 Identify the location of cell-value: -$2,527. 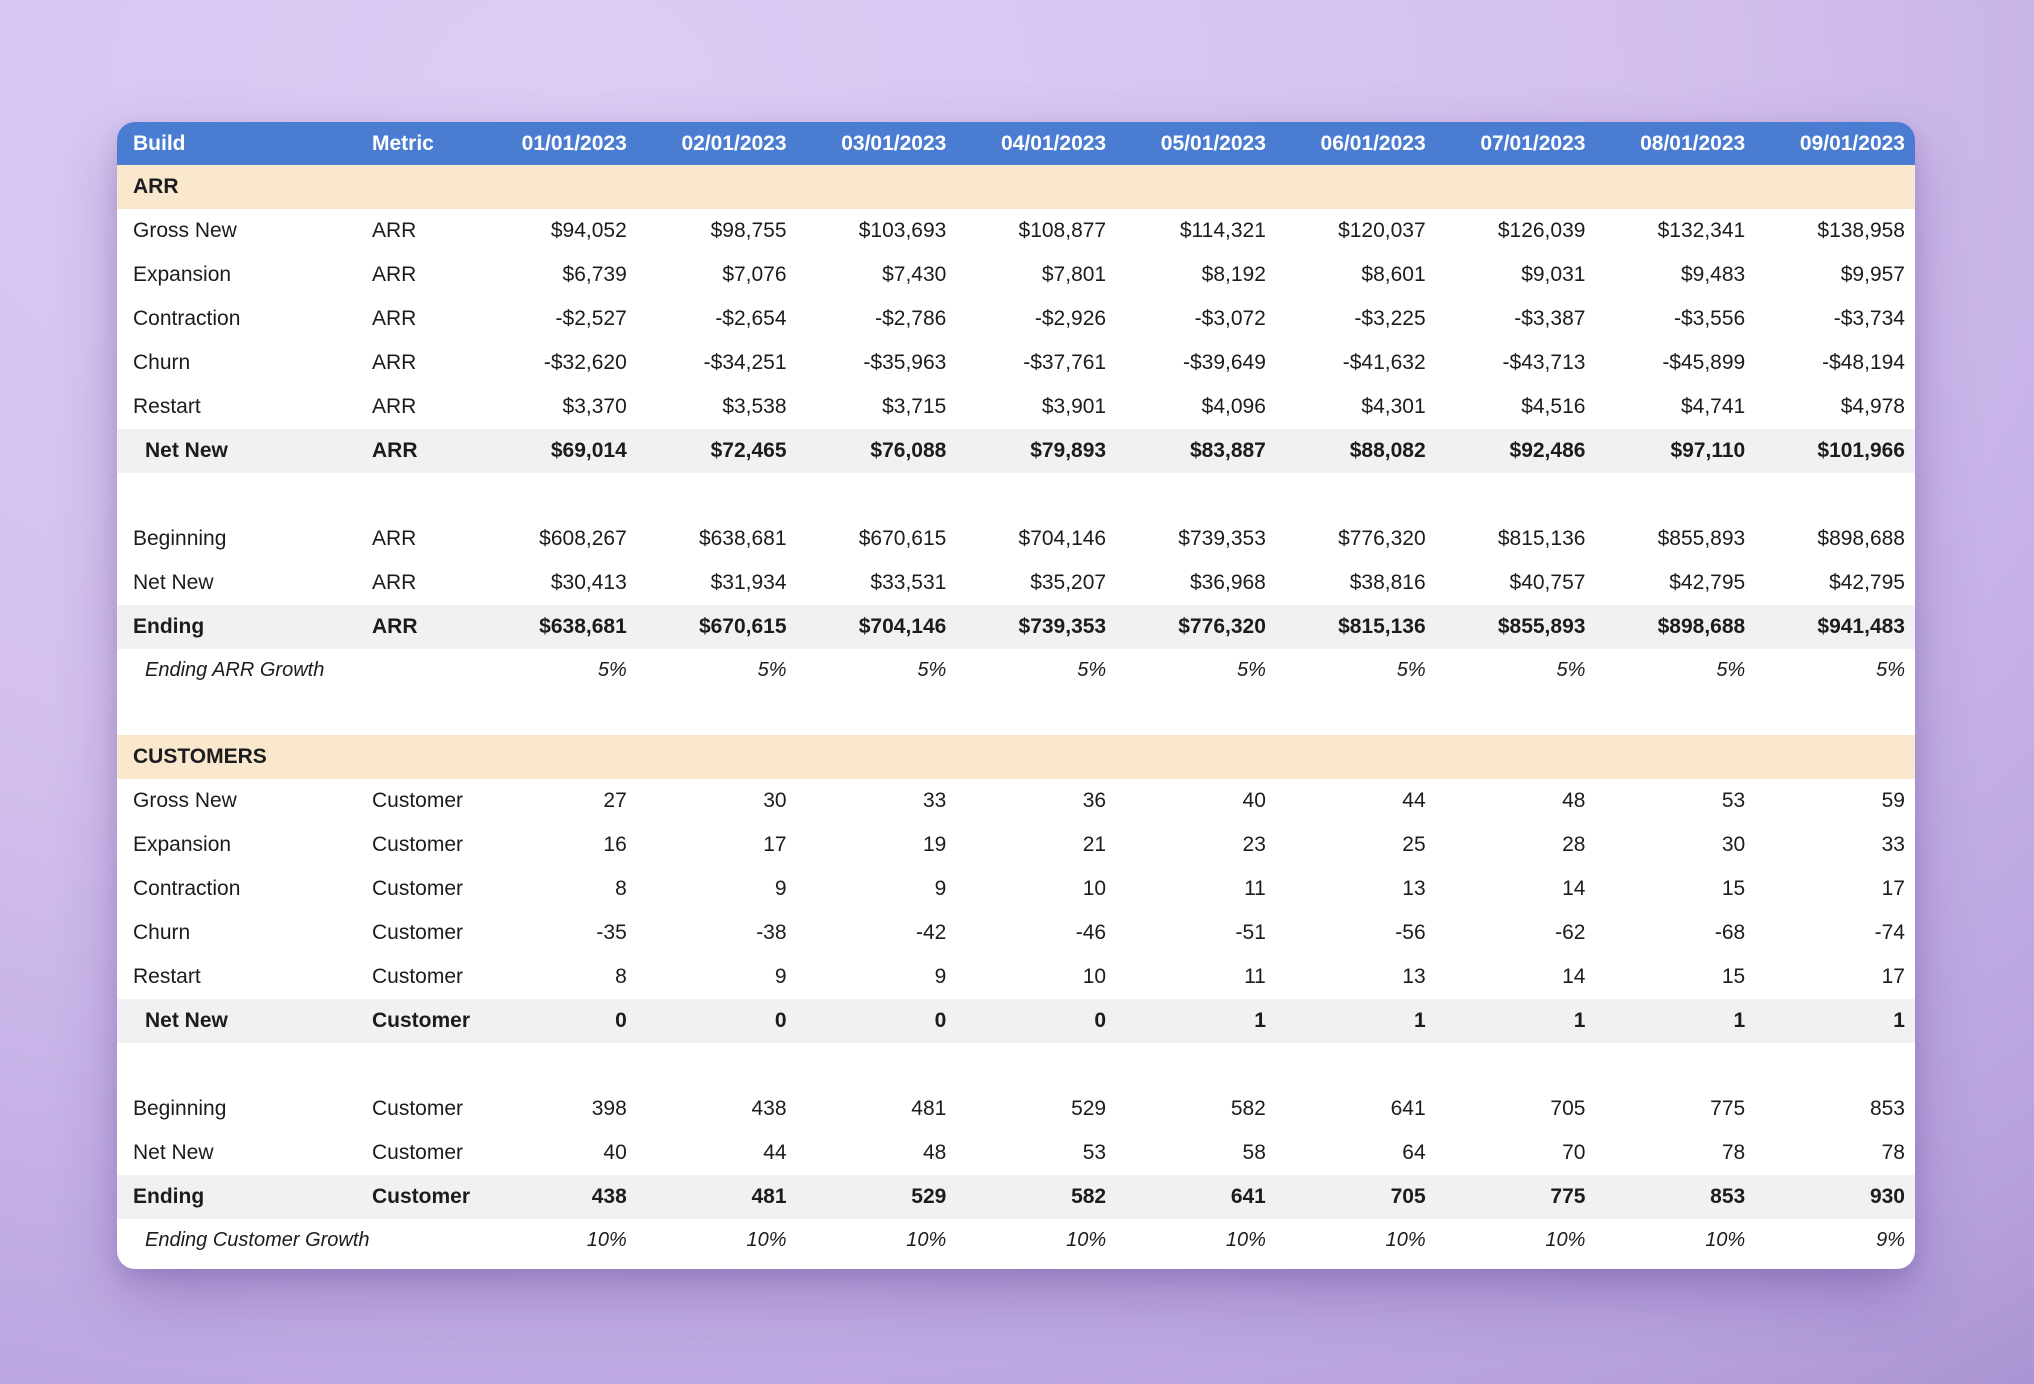
(591, 318).